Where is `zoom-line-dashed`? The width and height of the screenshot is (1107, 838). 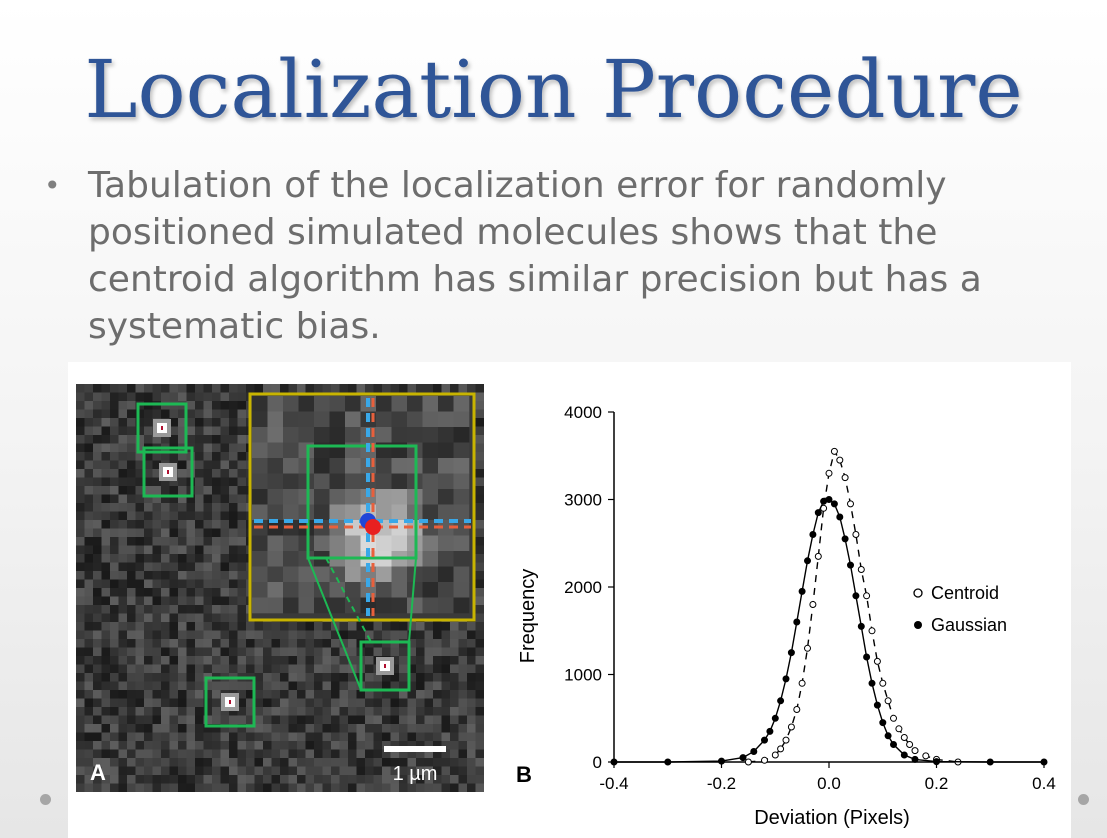 zoom-line-dashed is located at coordinates (348, 600).